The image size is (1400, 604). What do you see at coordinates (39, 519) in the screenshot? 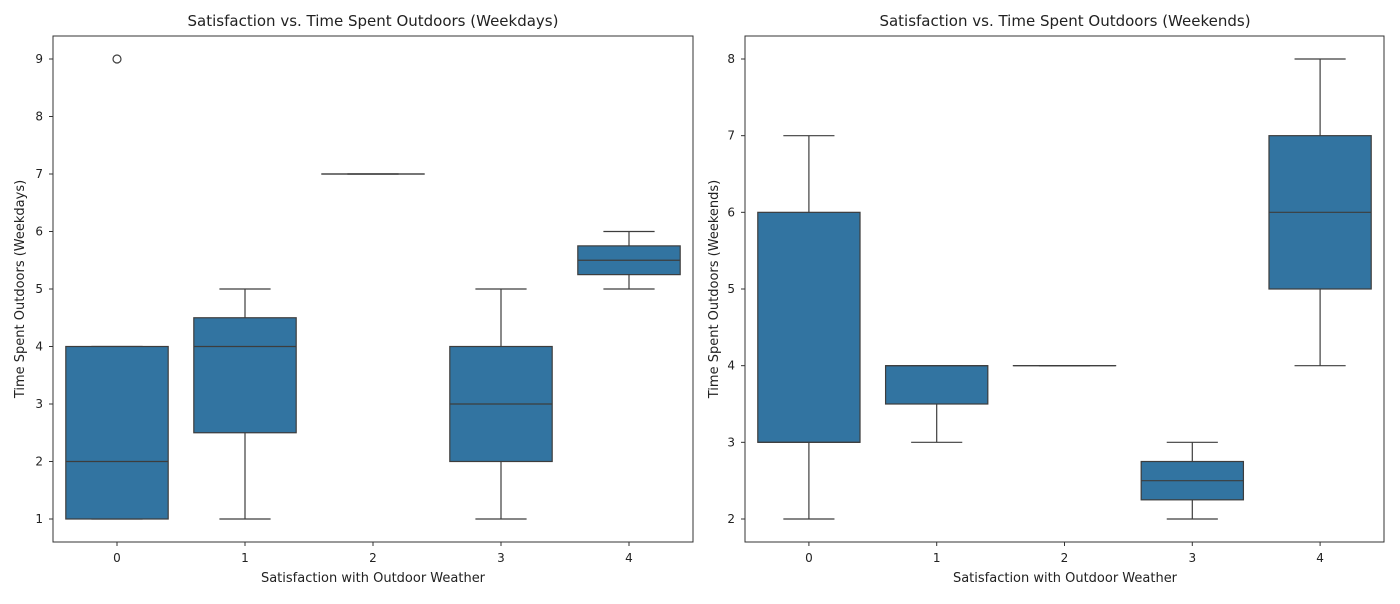
I see `weekdays-y-tick-label: 1` at bounding box center [39, 519].